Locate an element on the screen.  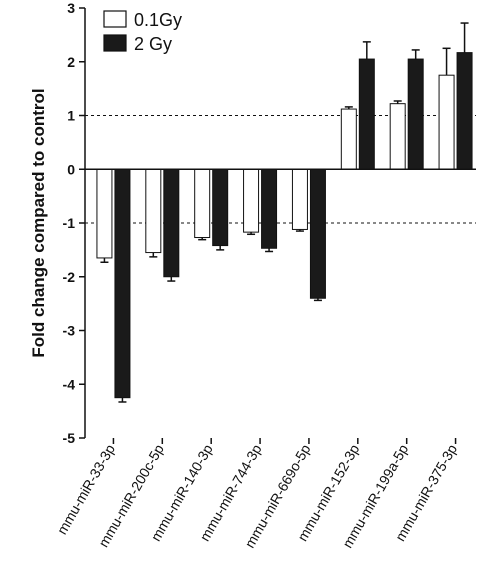
y-axis-ticks: 3 2 1 0 -1 -2 -3 -4 -5 is located at coordinates (74, 223).